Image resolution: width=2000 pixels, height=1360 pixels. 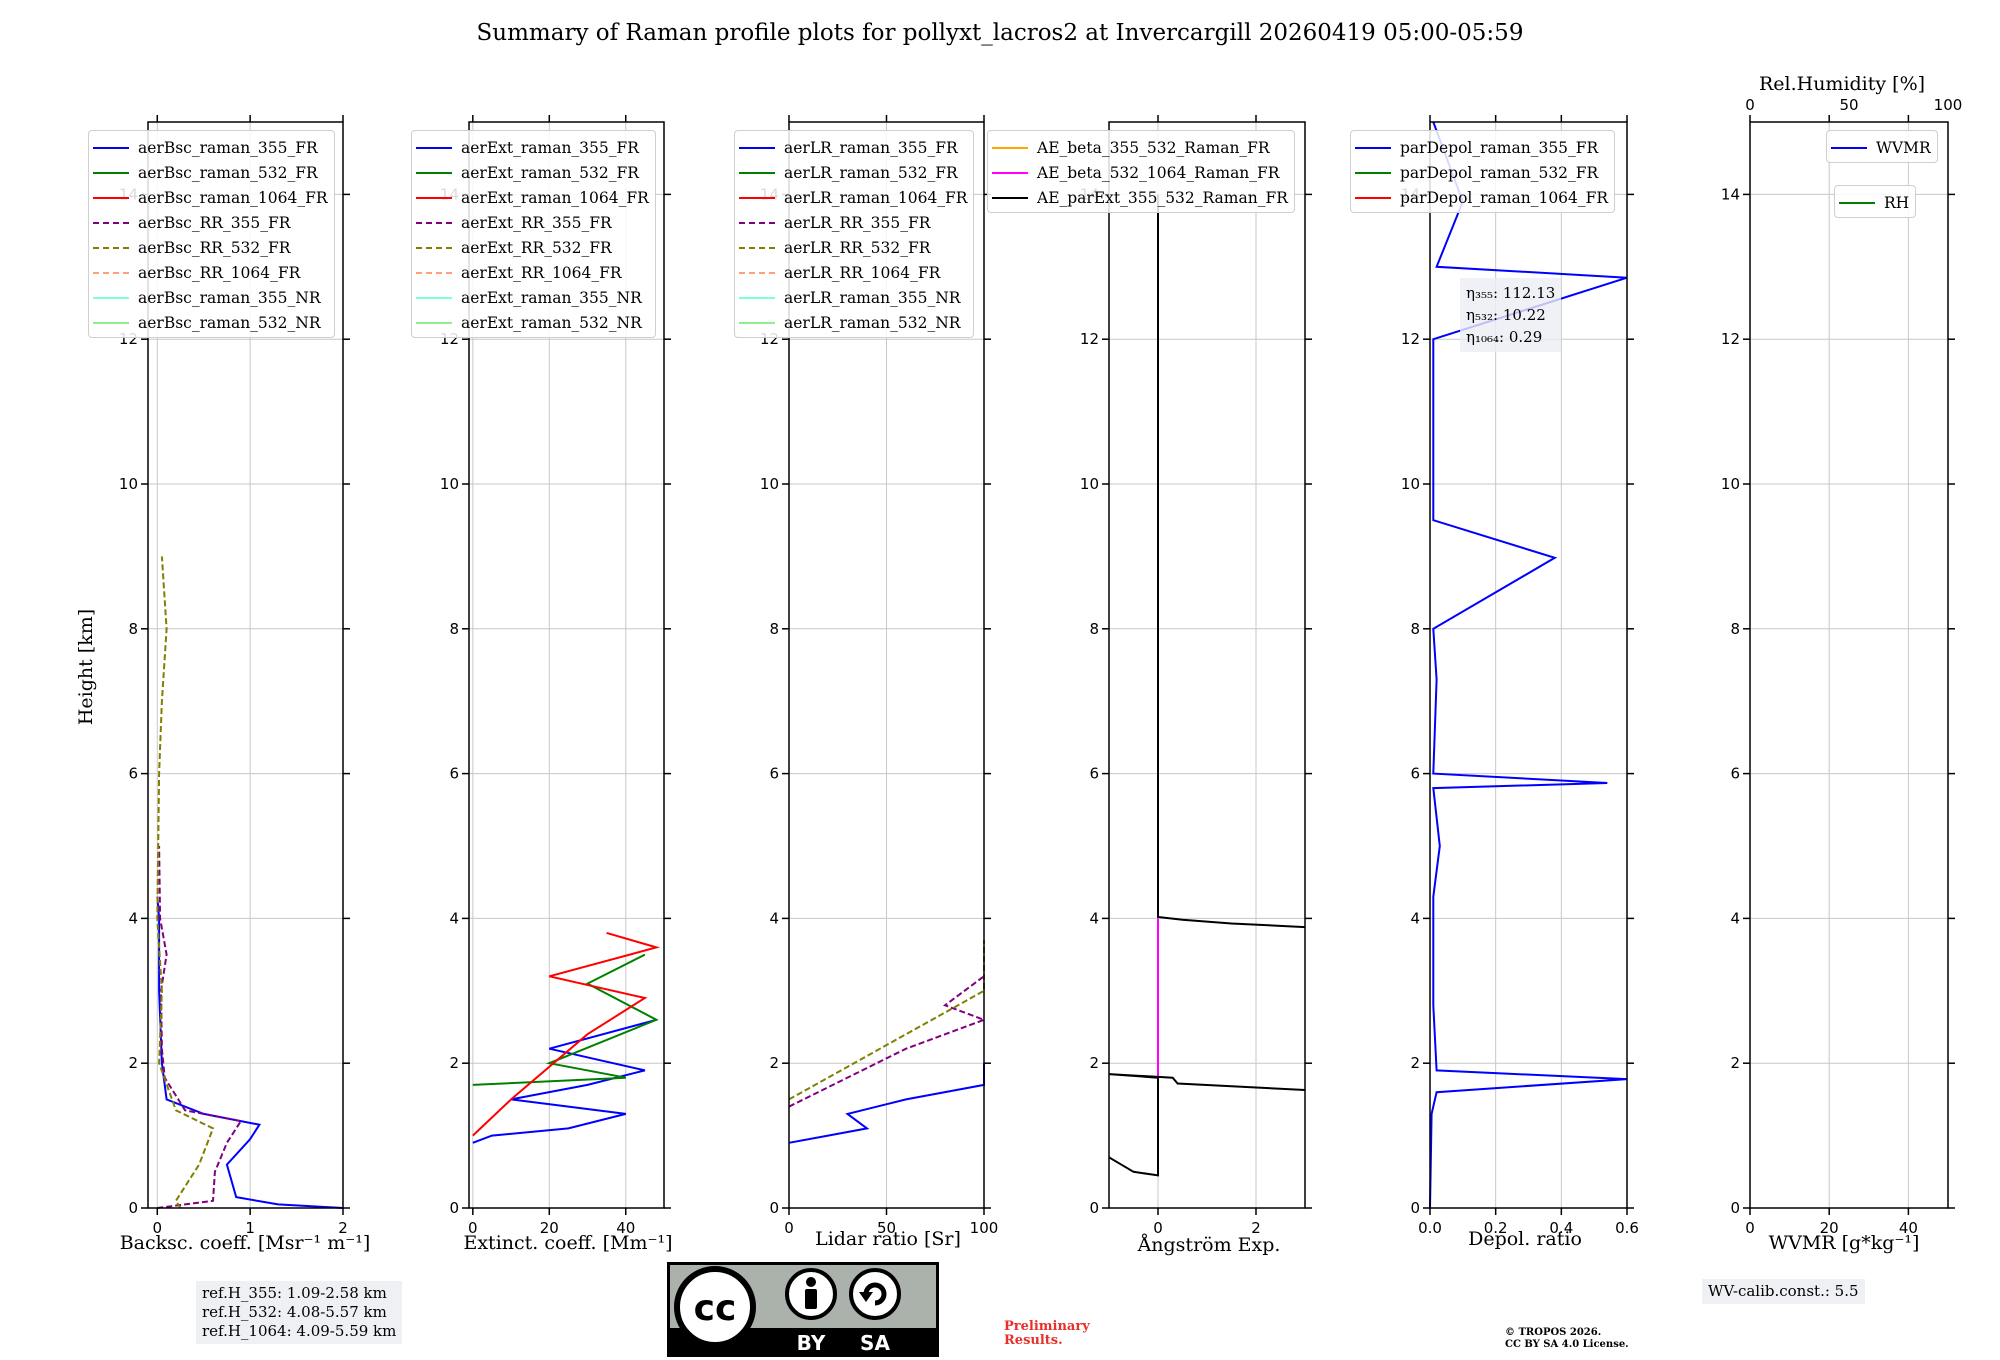 What do you see at coordinates (245, 1243) in the screenshot?
I see `bsc-xlabel: Backsc. coeff. [Msr⁻¹ m⁻¹]` at bounding box center [245, 1243].